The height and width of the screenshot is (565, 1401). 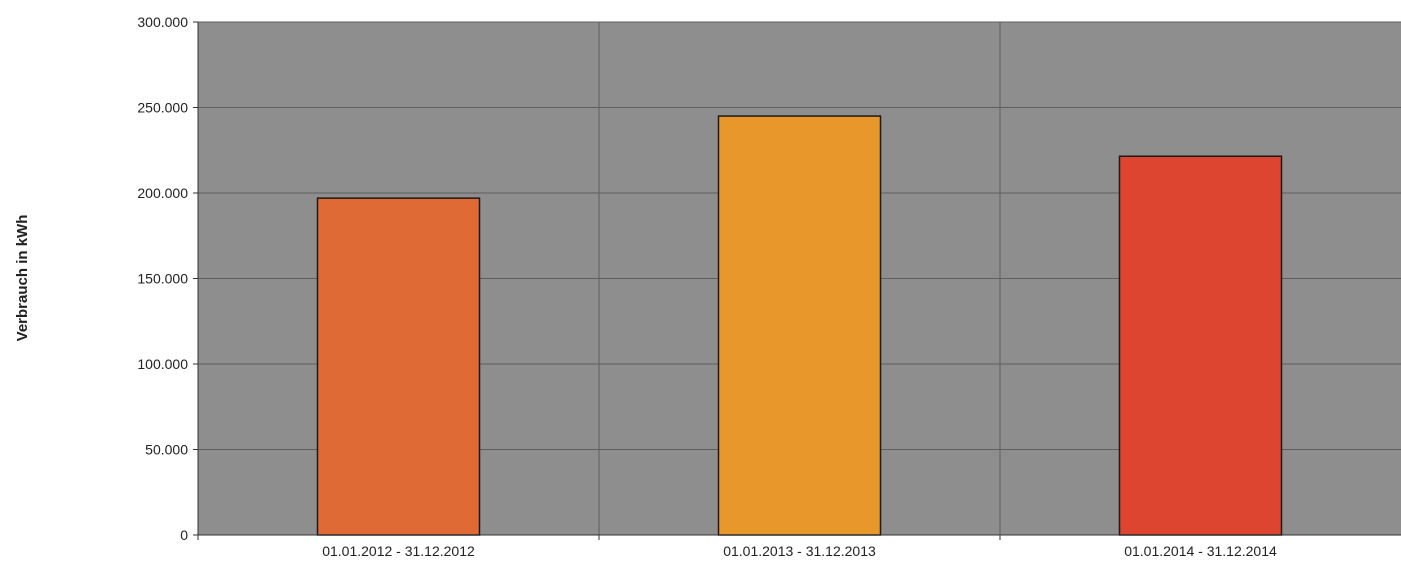 What do you see at coordinates (162, 193) in the screenshot?
I see `y-tick-label: 200.000` at bounding box center [162, 193].